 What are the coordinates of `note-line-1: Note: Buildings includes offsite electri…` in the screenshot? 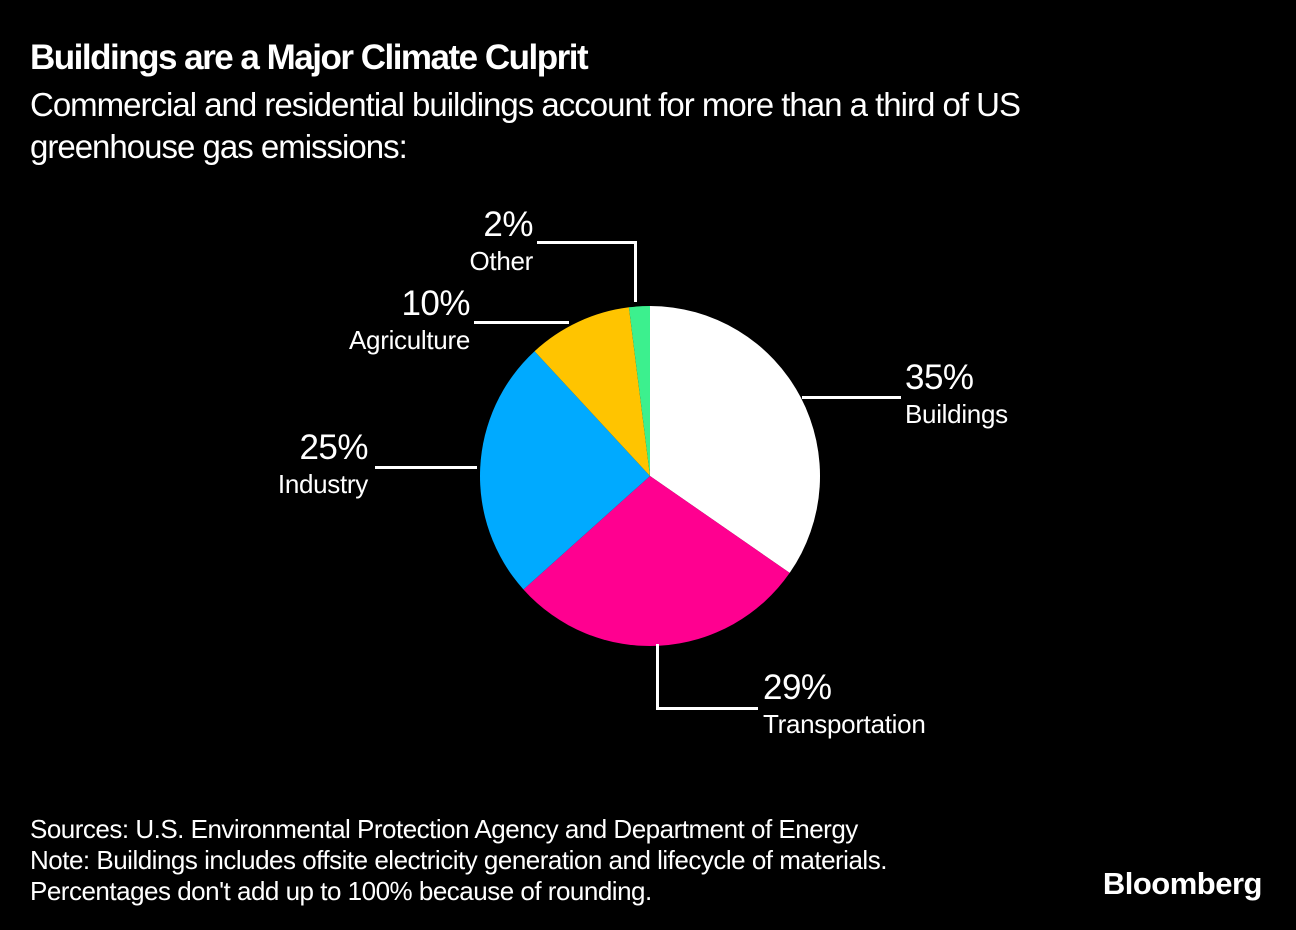 It's located at (458, 860).